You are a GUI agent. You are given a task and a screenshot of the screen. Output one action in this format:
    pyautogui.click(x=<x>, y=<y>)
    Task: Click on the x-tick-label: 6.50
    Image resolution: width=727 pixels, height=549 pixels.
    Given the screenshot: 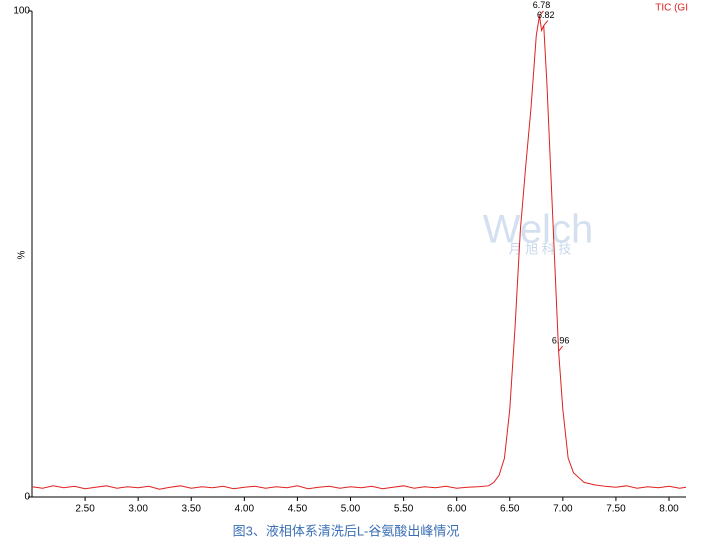 What is the action you would take?
    pyautogui.click(x=510, y=509)
    